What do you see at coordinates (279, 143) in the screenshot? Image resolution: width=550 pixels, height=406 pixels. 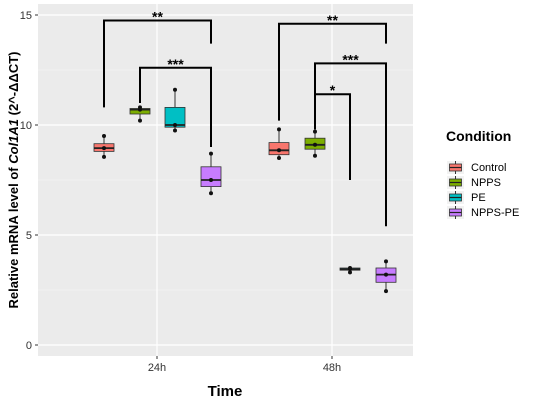 I see `box-control-48h` at bounding box center [279, 143].